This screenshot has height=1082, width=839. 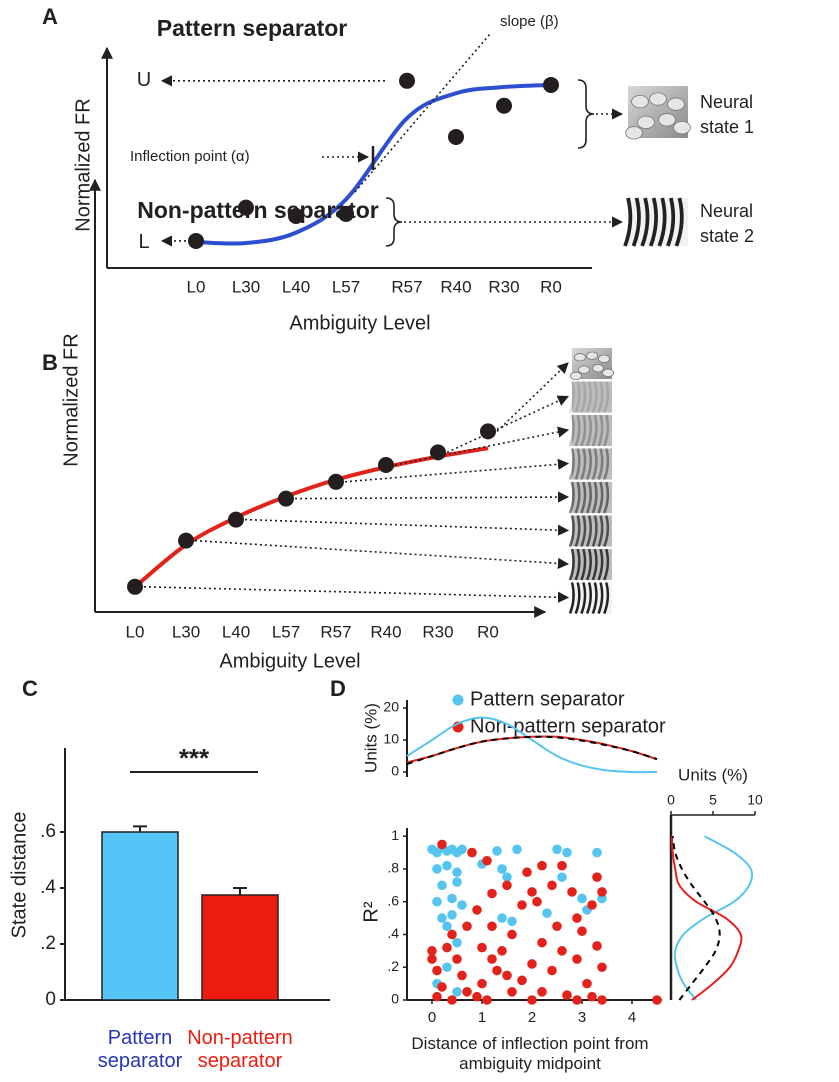 I want to click on x-tick-label: L57, so click(x=346, y=286).